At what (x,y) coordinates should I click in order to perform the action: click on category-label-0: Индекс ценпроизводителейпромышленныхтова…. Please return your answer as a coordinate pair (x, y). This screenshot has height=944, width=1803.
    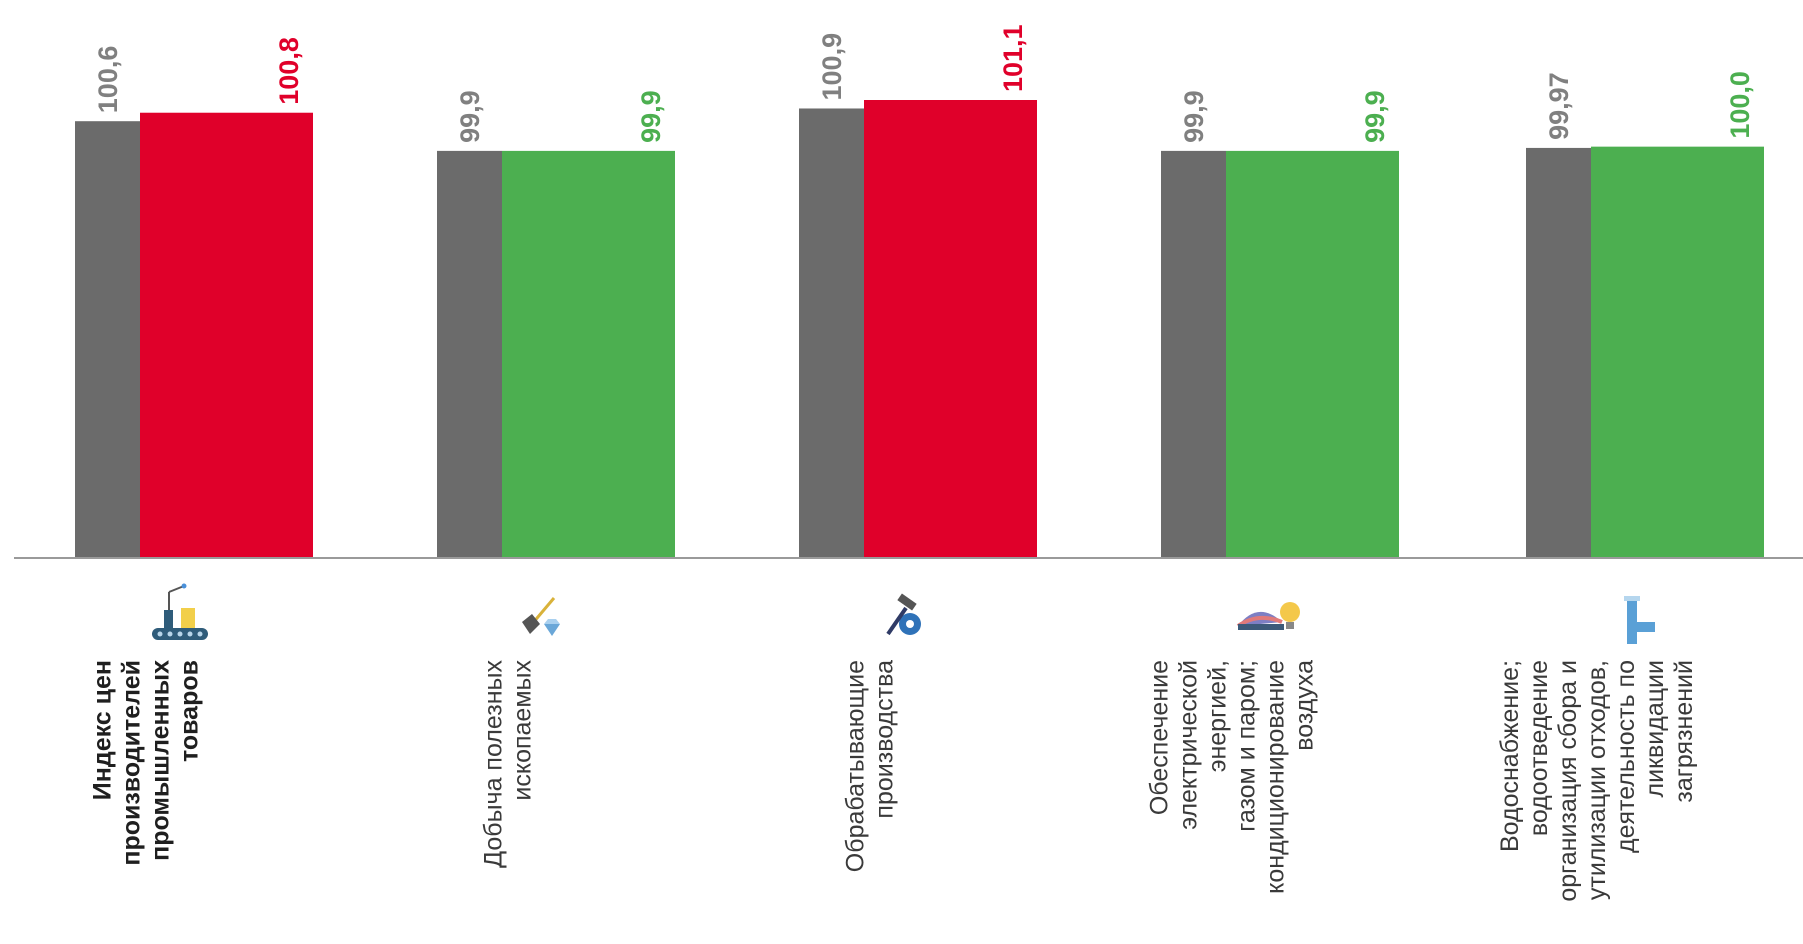
    Looking at the image, I should click on (146, 763).